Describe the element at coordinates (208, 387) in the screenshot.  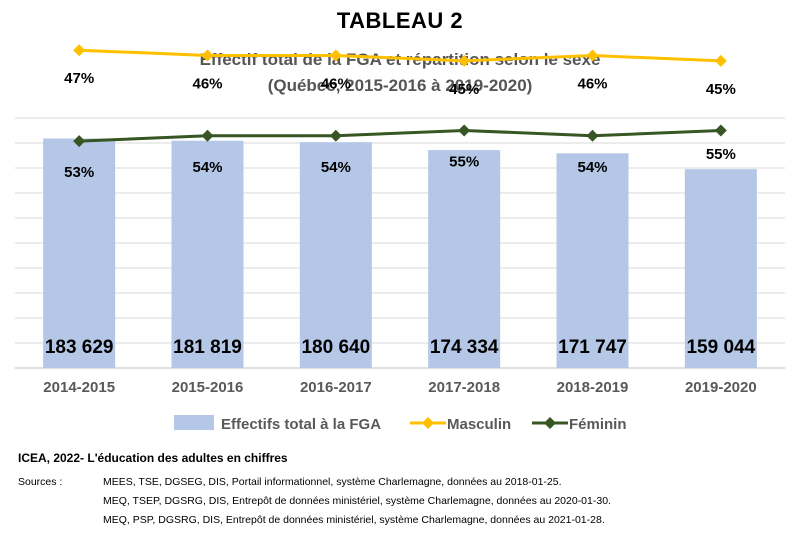
I see `x-tick-label: 2015-2016` at that location.